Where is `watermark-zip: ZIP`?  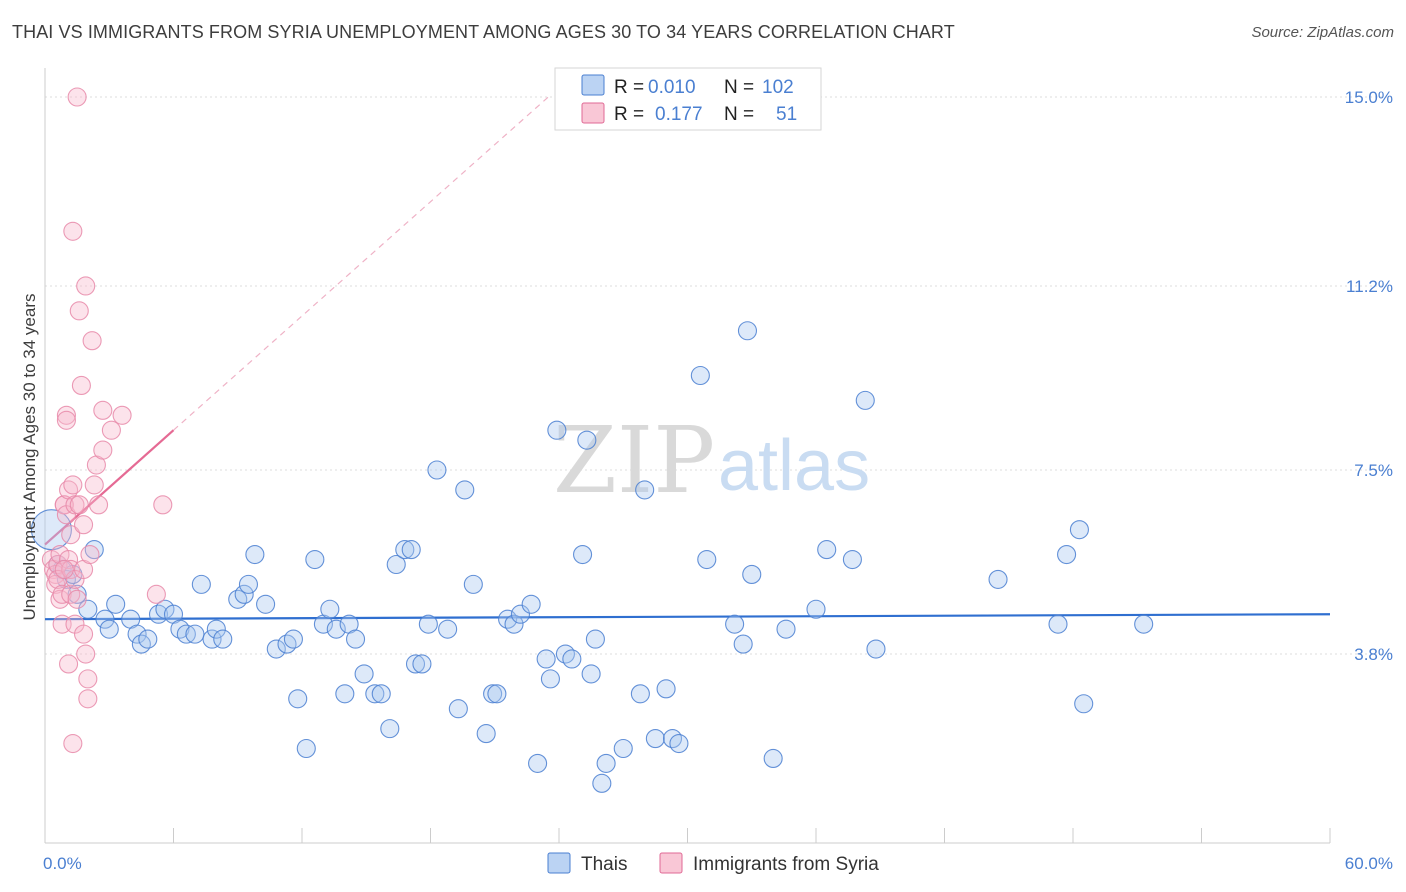 watermark-zip: ZIP is located at coordinates (634, 460).